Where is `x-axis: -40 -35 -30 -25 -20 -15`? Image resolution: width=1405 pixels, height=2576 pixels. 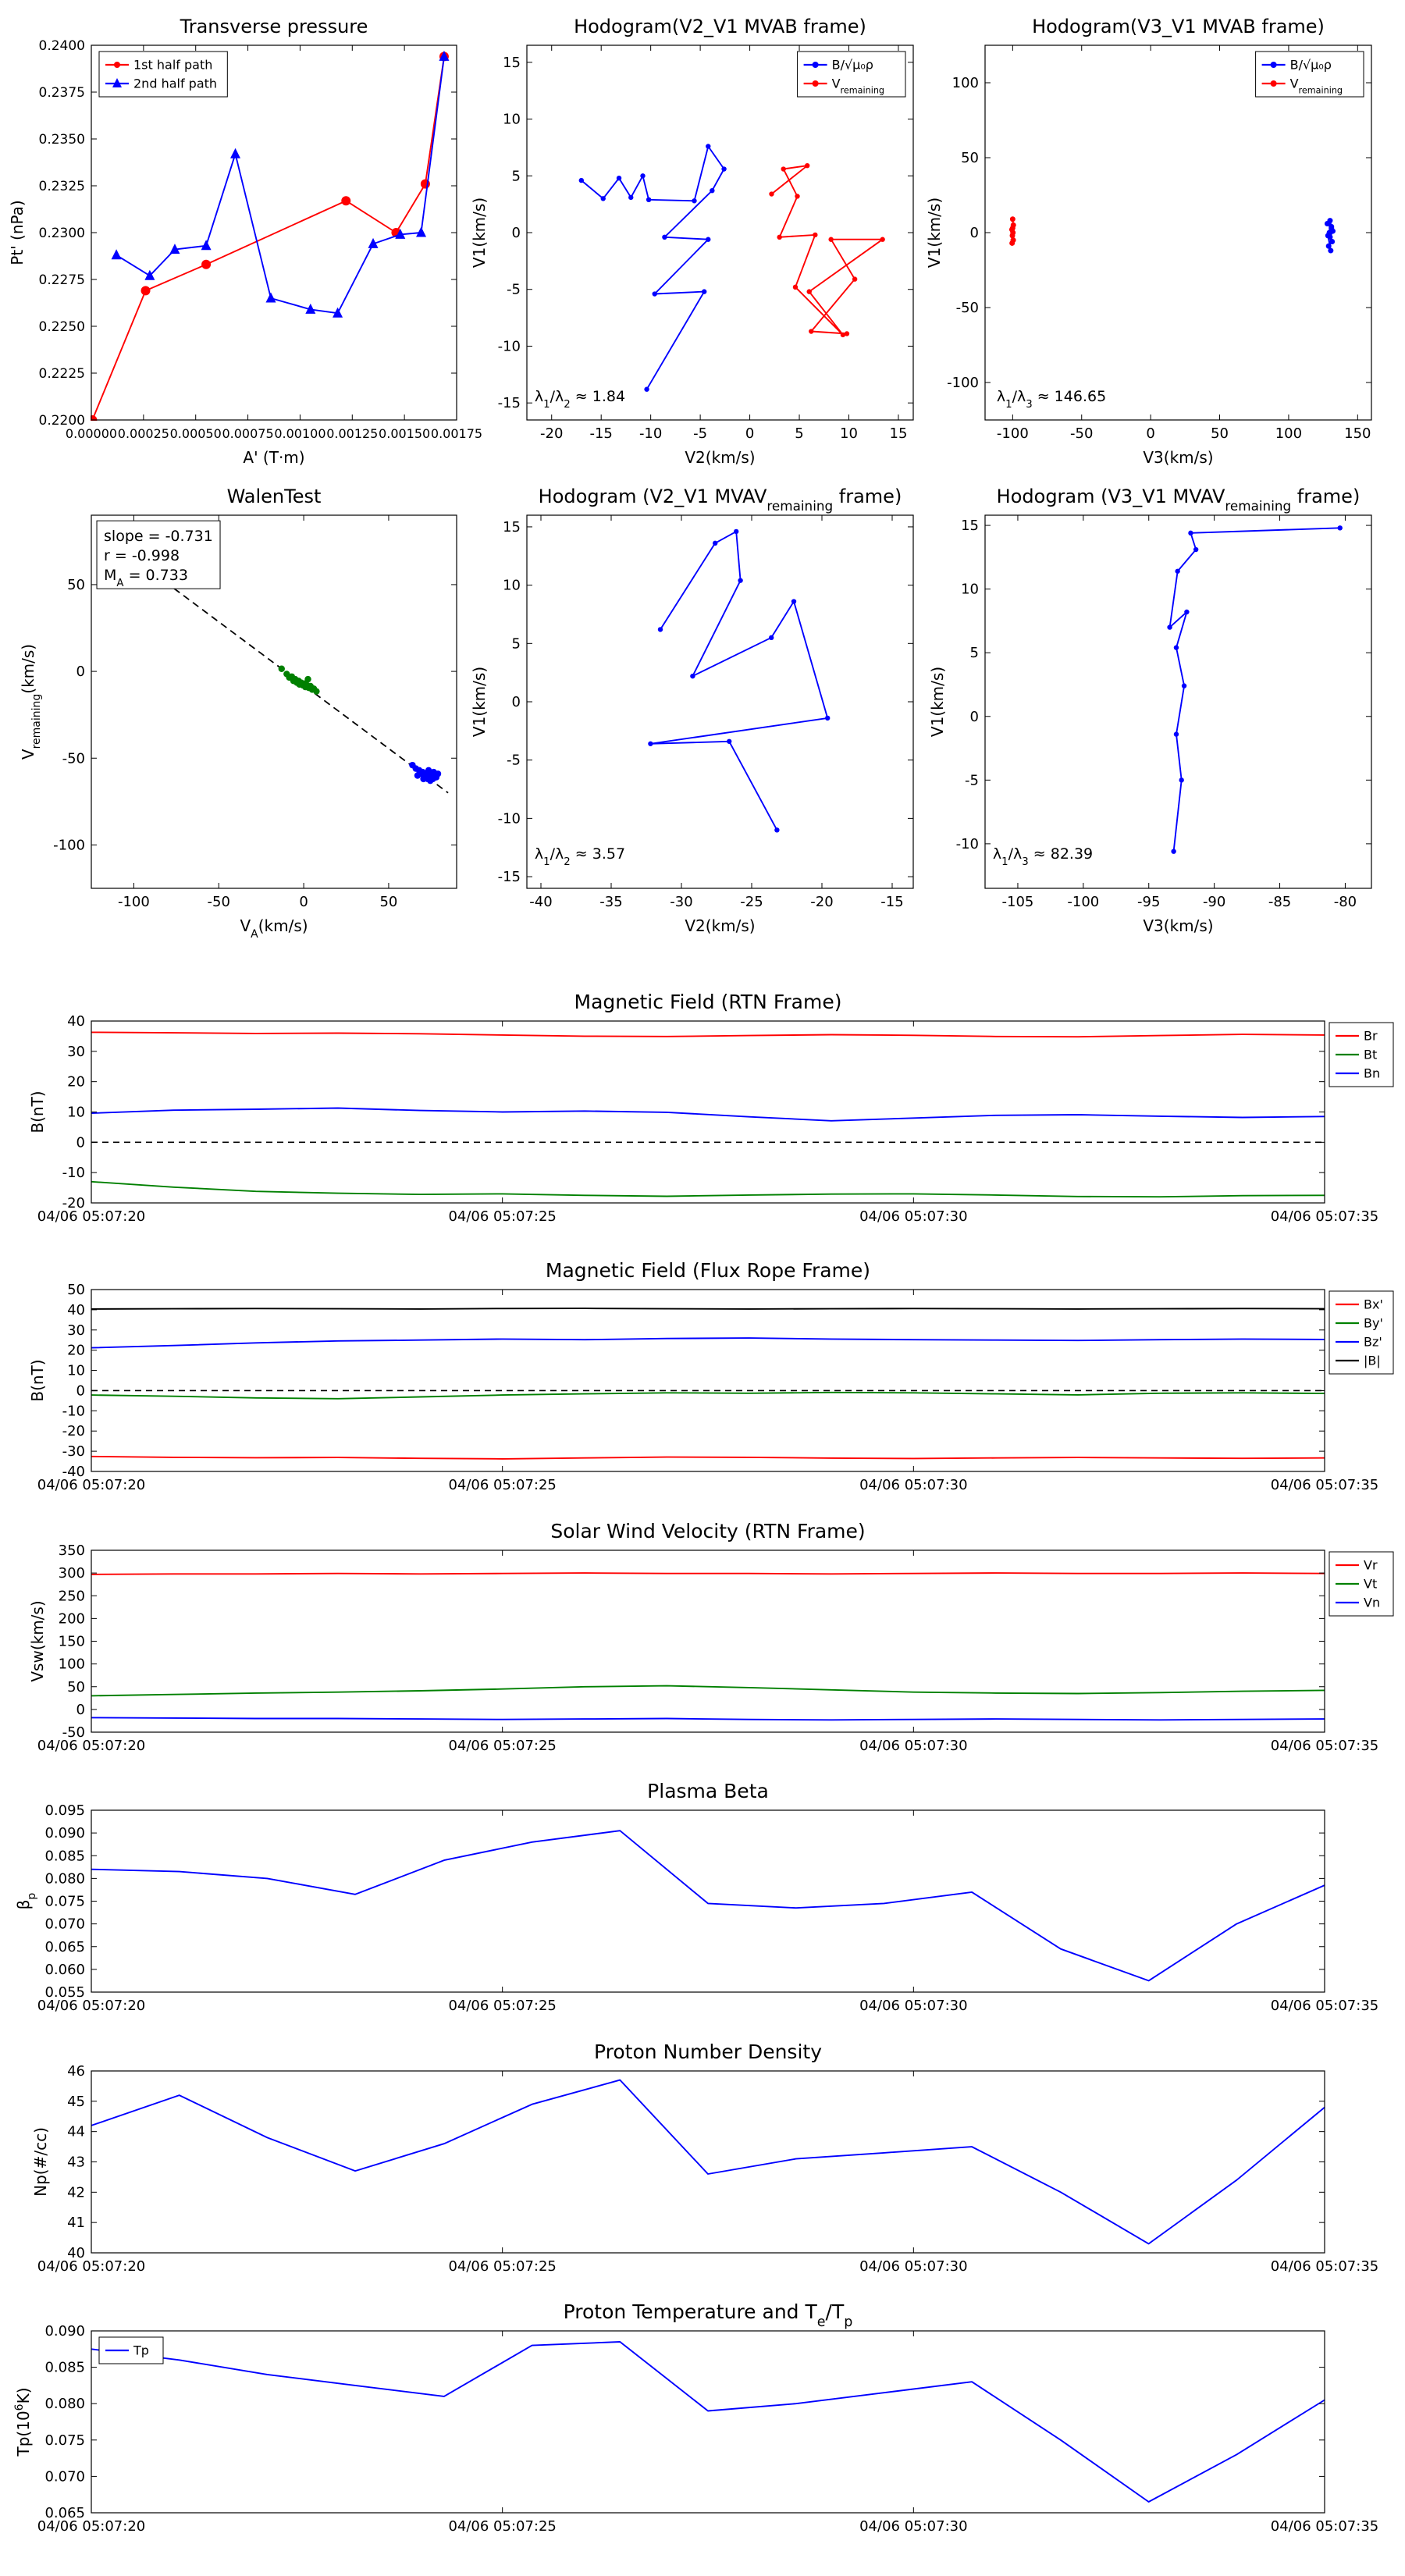
x-axis: -40 -35 -30 -25 -20 -15 is located at coordinates (716, 712).